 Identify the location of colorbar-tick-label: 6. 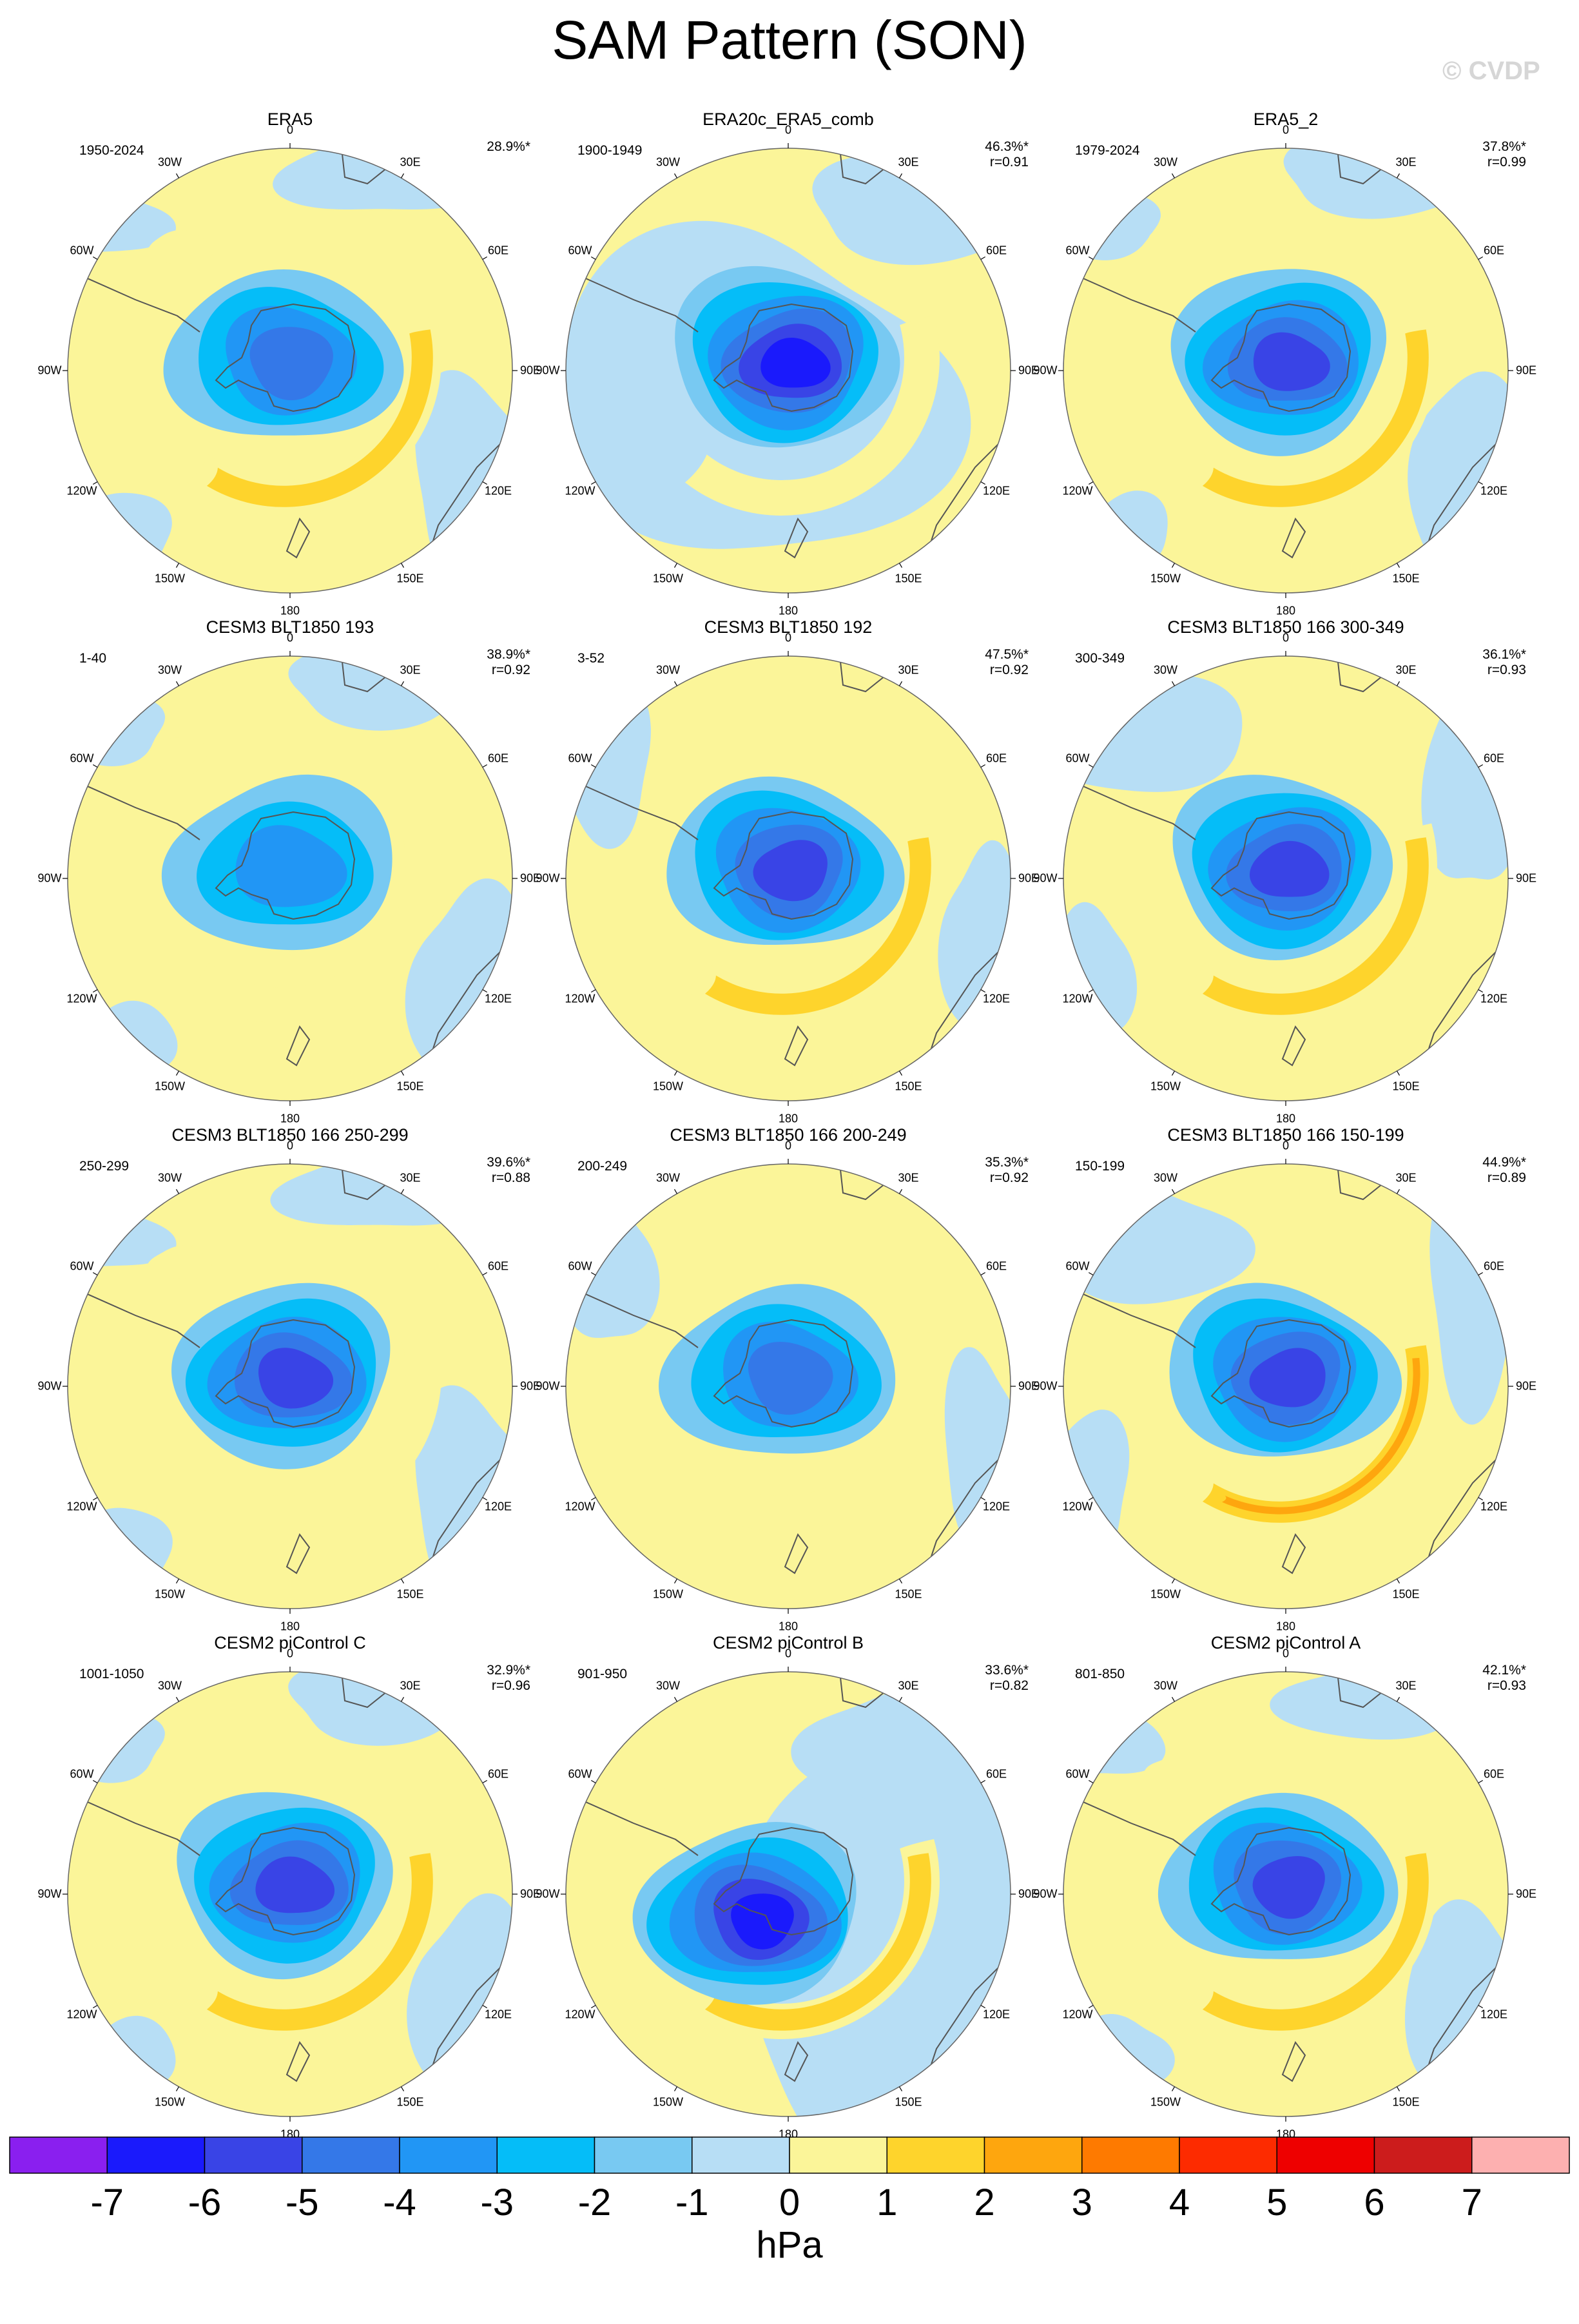
(1374, 2202).